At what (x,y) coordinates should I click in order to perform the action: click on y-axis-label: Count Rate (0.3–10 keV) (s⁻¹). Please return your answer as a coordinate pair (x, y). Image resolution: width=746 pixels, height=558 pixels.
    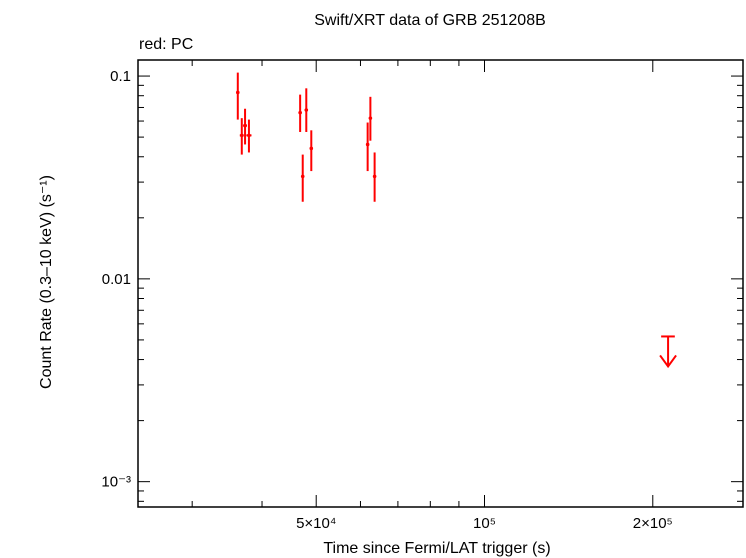
    Looking at the image, I should click on (46, 282).